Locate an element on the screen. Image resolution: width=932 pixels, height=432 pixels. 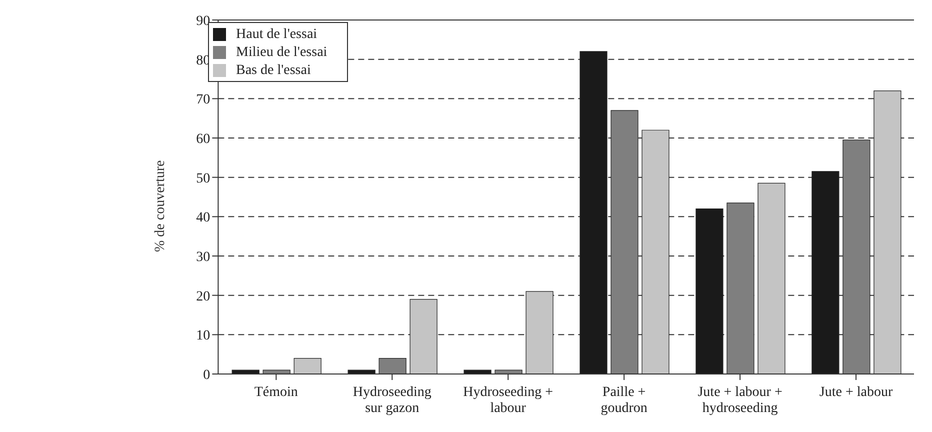
y-tick-label: 10 is located at coordinates (203, 336).